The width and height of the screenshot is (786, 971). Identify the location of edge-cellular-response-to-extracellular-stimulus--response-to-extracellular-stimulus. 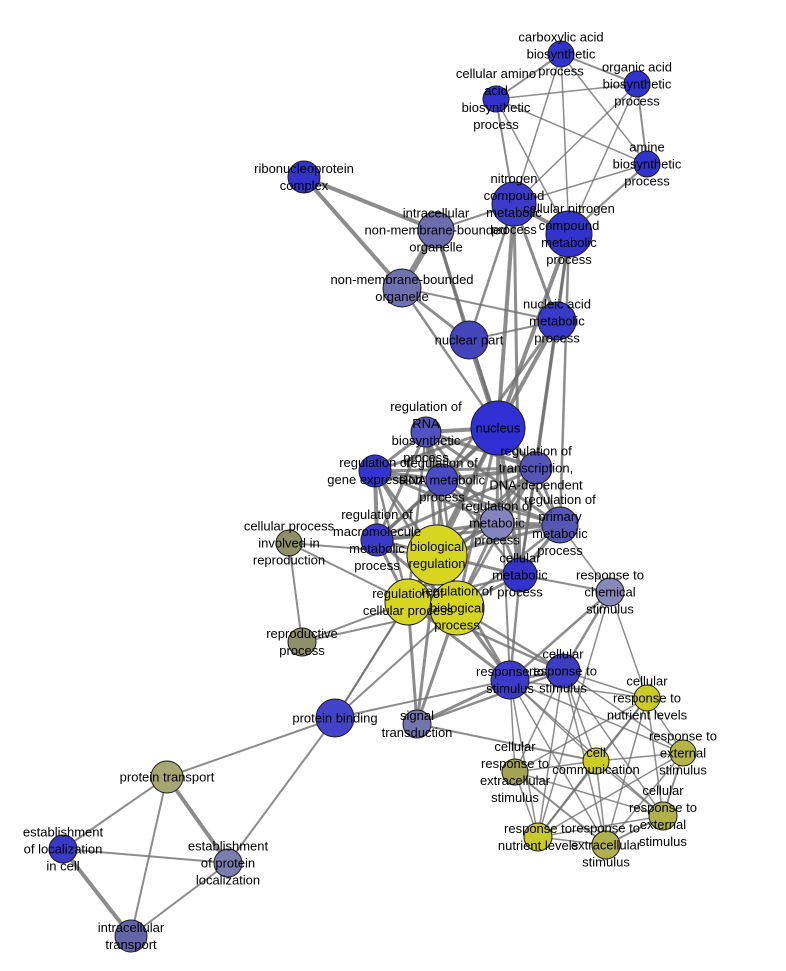
(560, 808).